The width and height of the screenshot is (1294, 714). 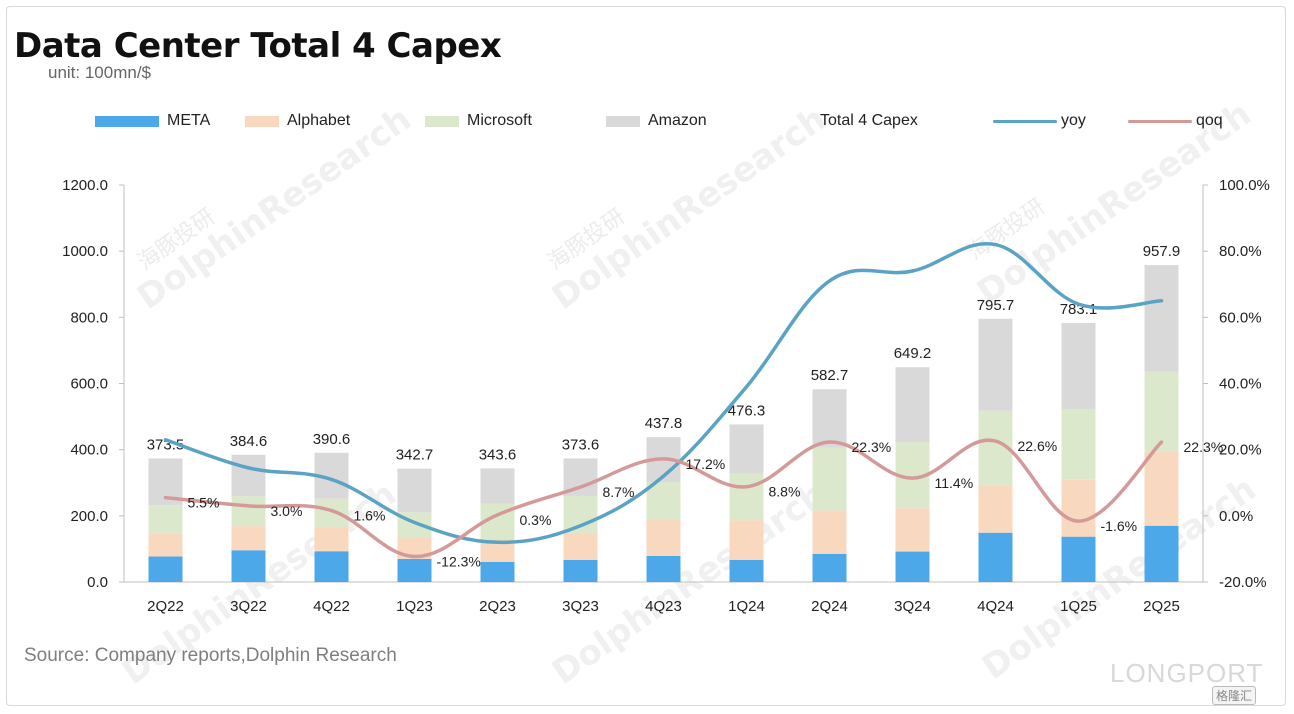 I want to click on qoq-data-label: 5.5%, so click(x=204, y=503).